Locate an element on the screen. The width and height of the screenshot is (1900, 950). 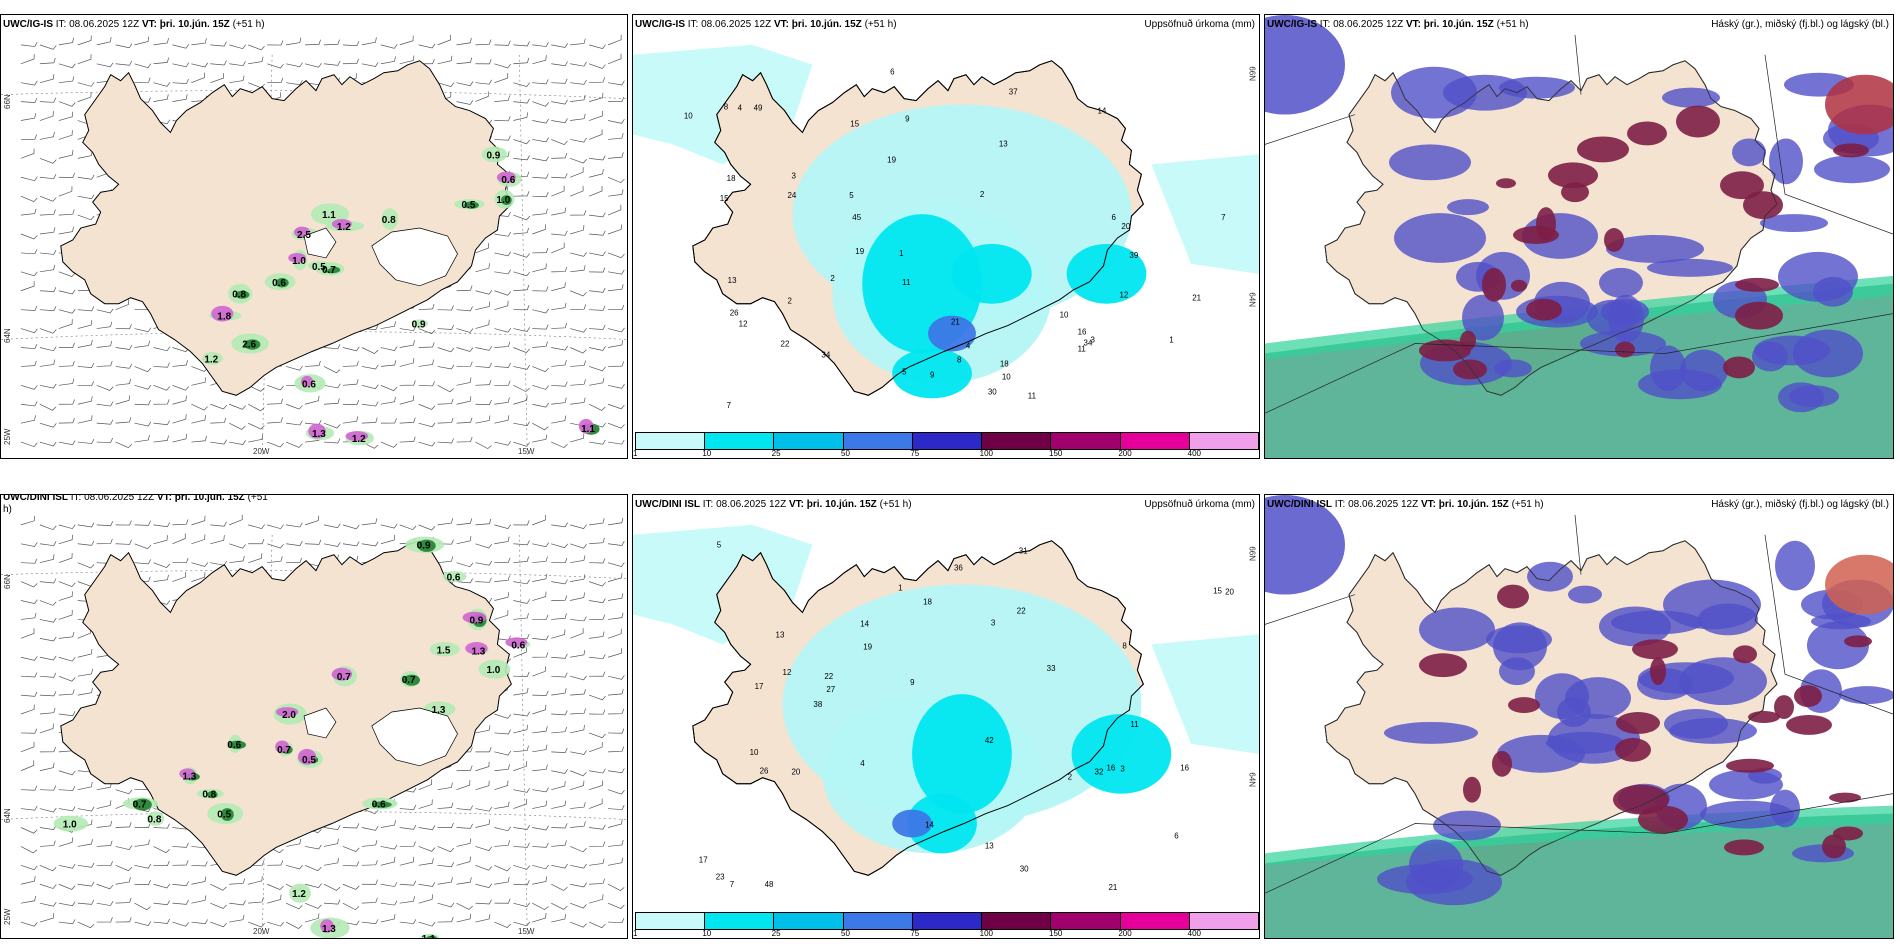
convective-value-label: 0.7 is located at coordinates (140, 805).